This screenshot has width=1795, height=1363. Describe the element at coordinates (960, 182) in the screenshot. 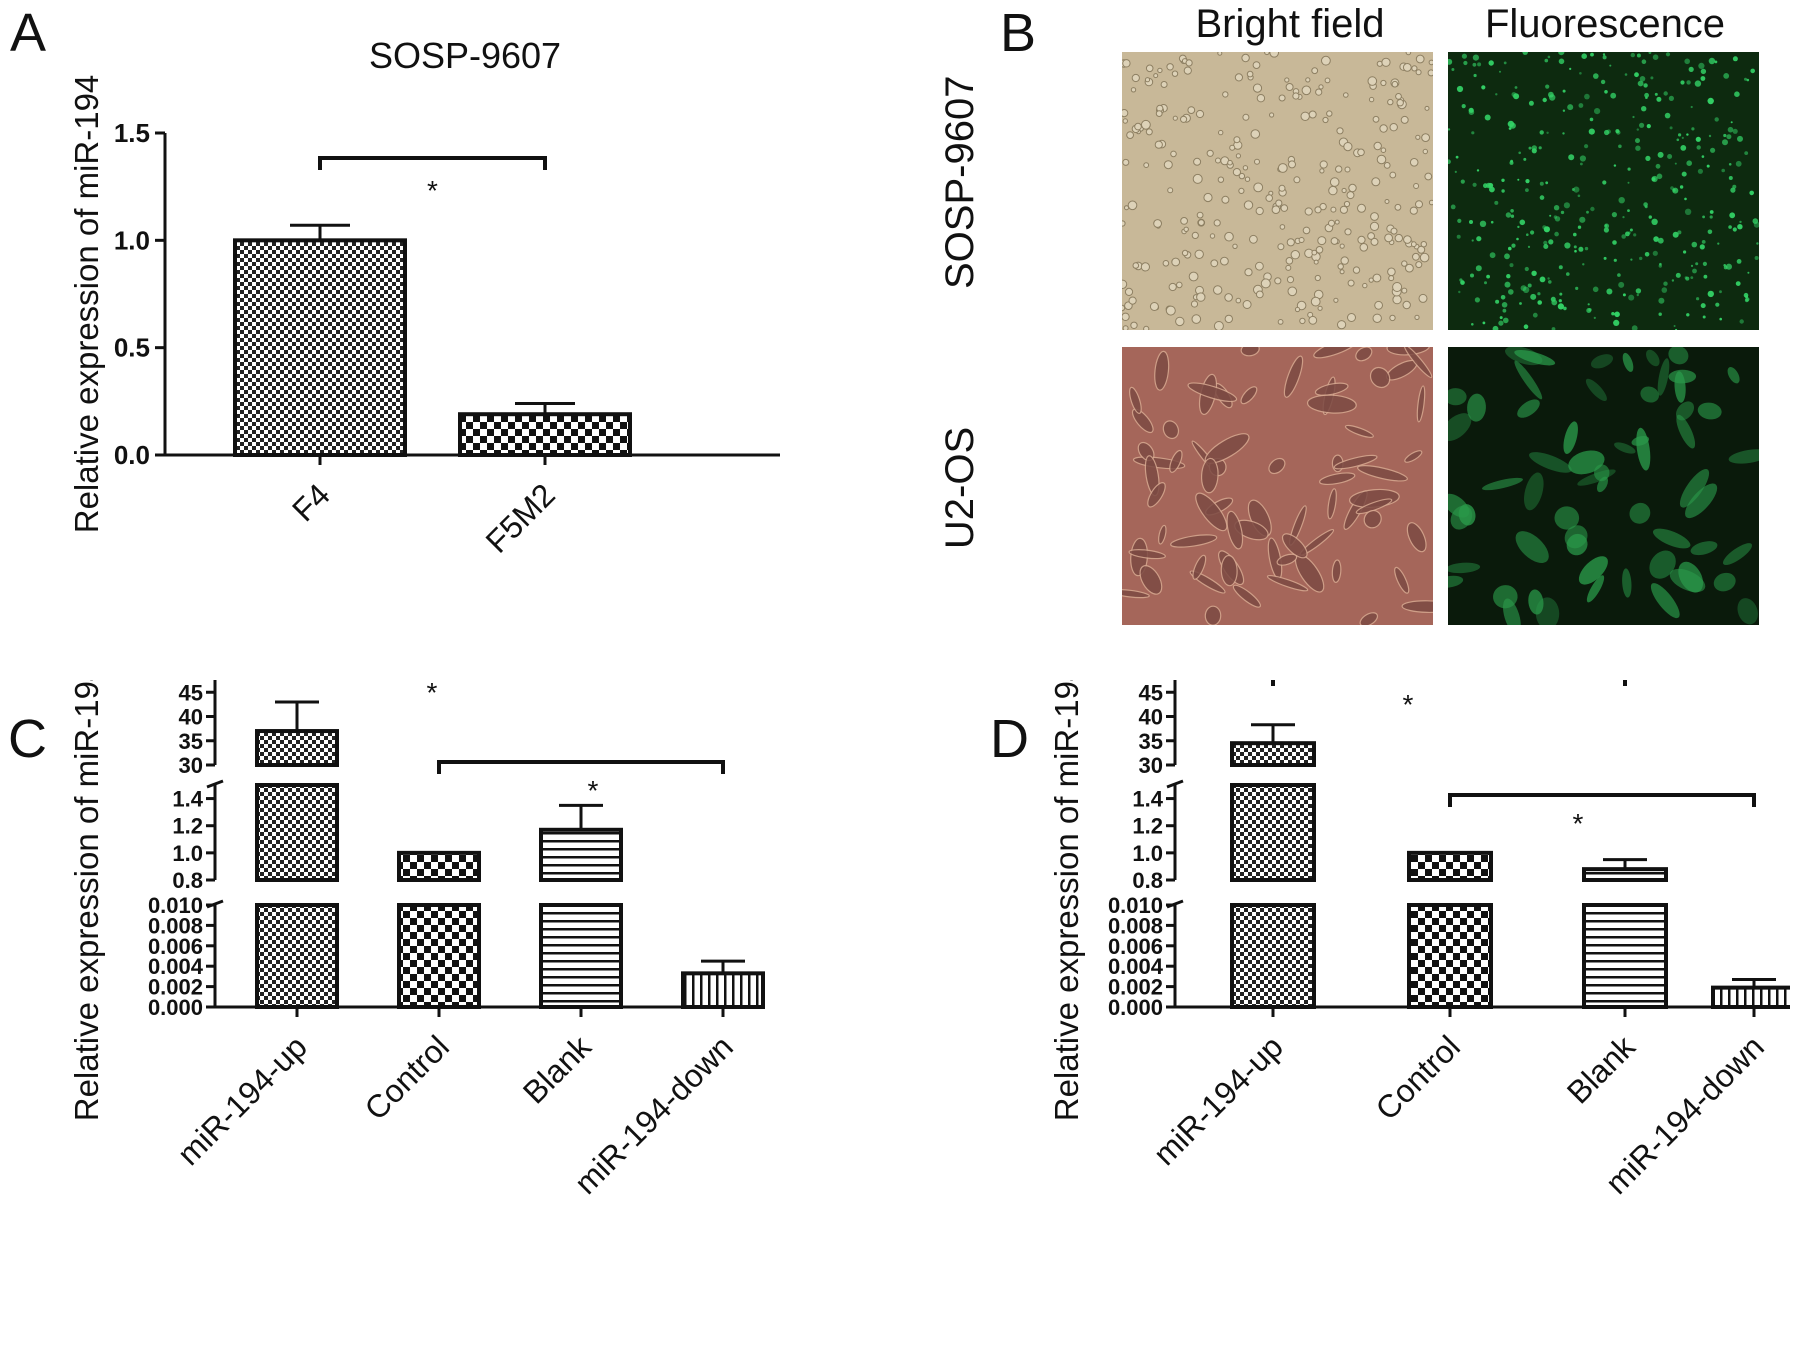

I see `row-label-sosp-9607: SOSP-9607` at that location.